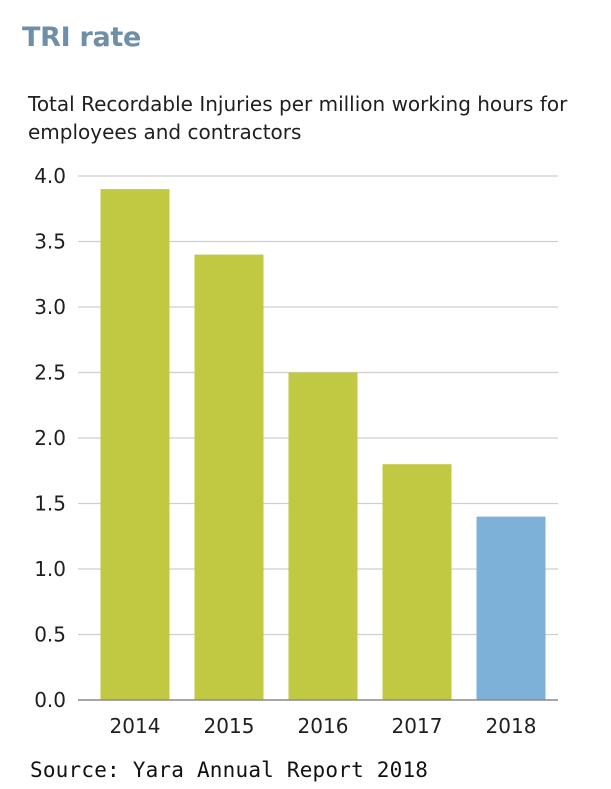 The width and height of the screenshot is (611, 789). Describe the element at coordinates (511, 726) in the screenshot. I see `x-tick-label: 2018` at that location.